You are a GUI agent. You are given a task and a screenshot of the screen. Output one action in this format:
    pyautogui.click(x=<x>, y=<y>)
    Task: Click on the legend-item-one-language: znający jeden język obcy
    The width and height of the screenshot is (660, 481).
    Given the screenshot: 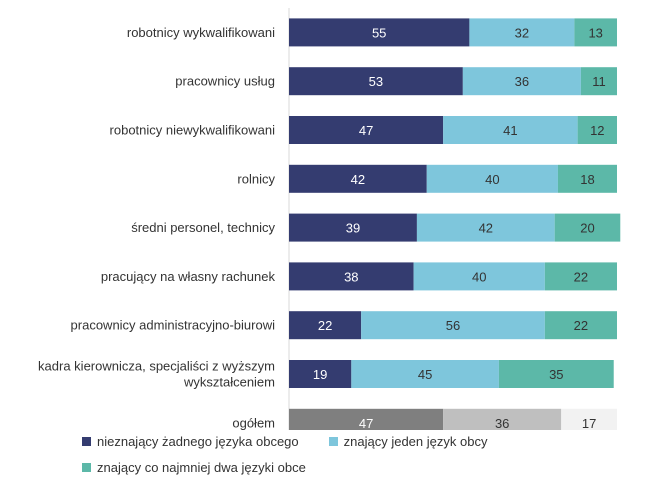 What is the action you would take?
    pyautogui.click(x=408, y=441)
    